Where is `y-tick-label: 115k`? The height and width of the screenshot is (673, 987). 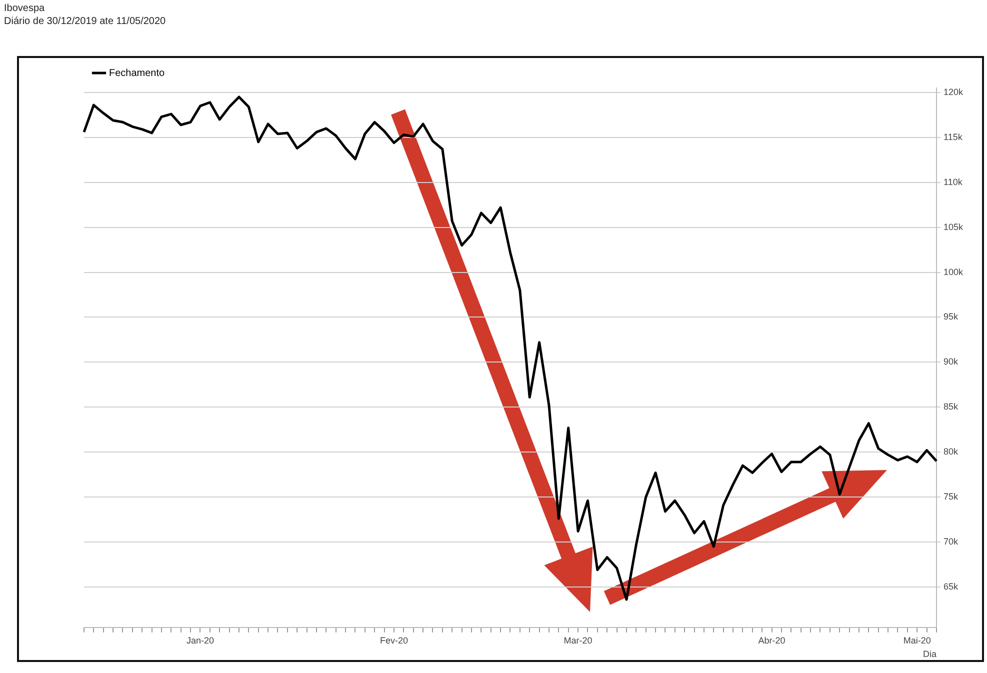 y-tick-label: 115k is located at coordinates (953, 137).